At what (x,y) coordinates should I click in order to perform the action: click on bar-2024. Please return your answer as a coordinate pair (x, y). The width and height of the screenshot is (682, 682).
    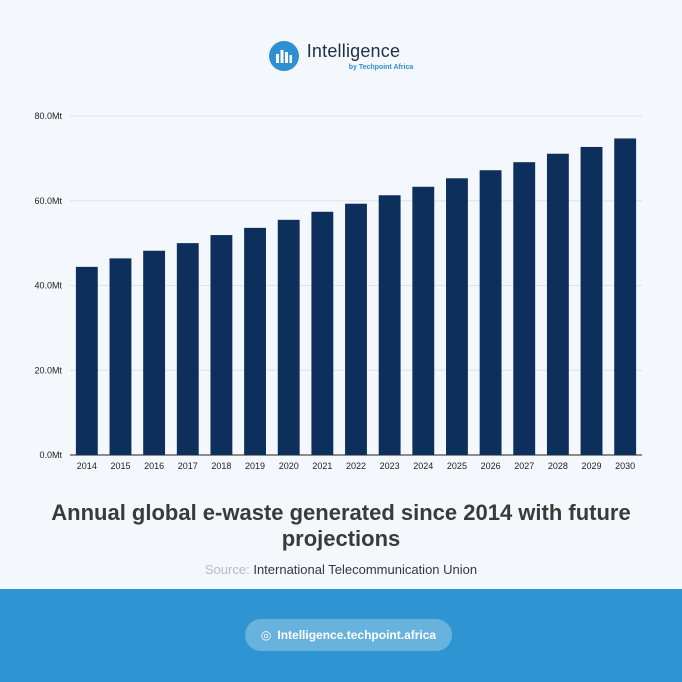
    Looking at the image, I should click on (423, 321).